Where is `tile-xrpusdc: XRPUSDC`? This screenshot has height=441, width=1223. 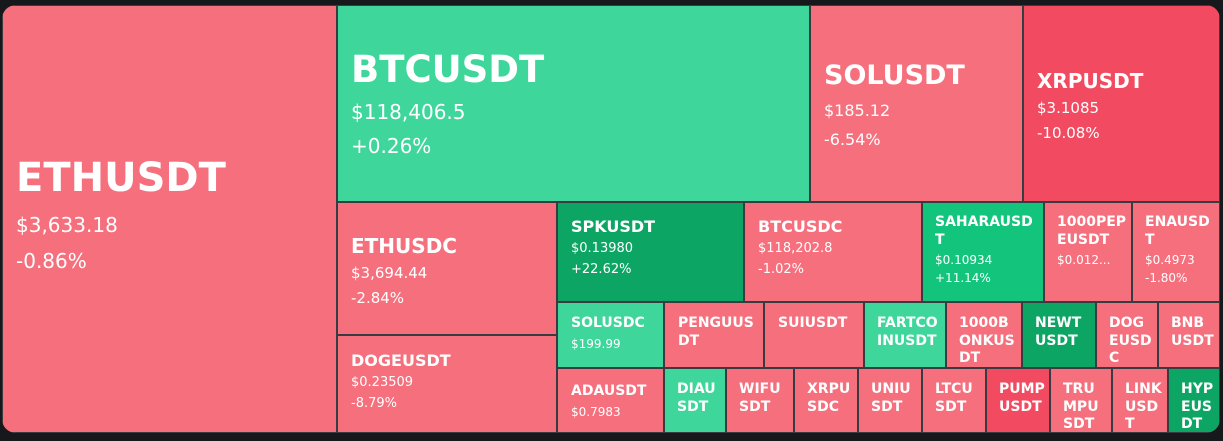 tile-xrpusdc: XRPUSDC is located at coordinates (826, 400).